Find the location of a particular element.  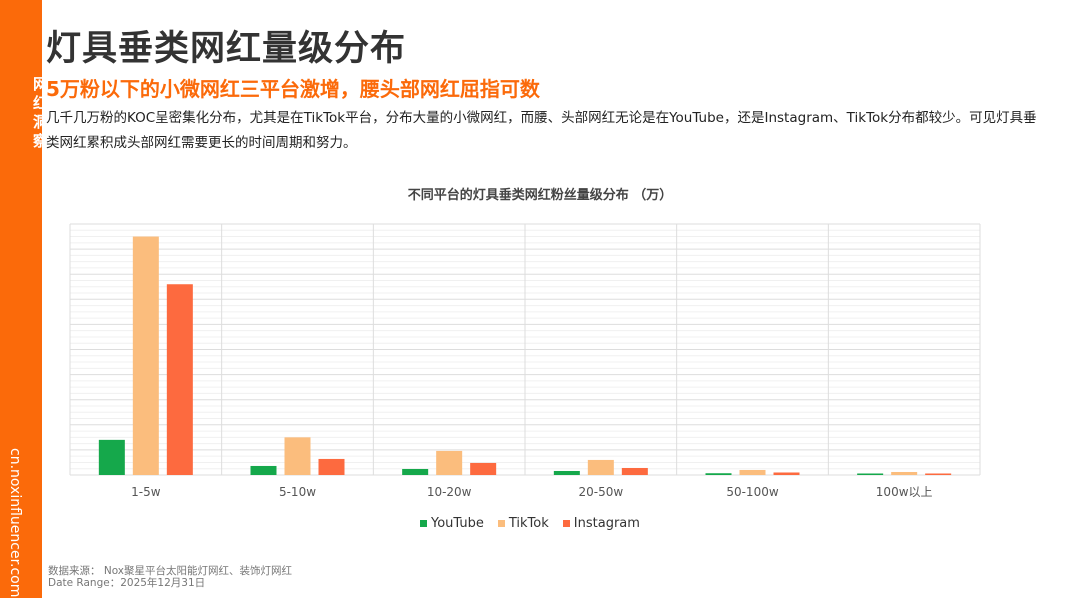

legend-label: TikTok is located at coordinates (528, 523).